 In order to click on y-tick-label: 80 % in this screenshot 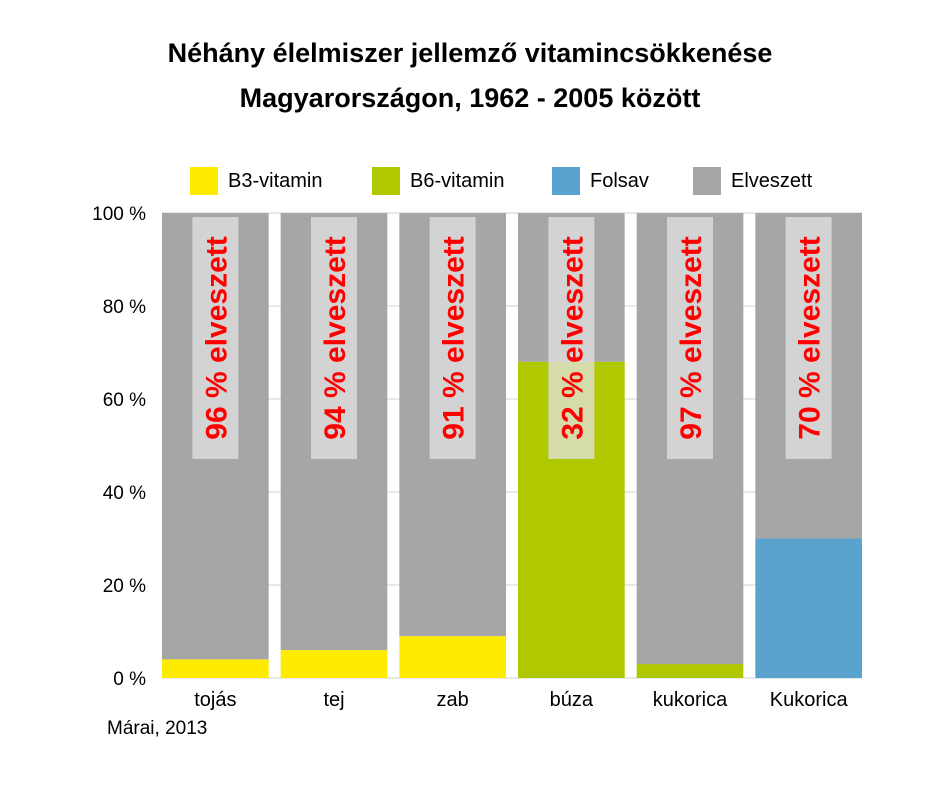, I will do `click(124, 307)`.